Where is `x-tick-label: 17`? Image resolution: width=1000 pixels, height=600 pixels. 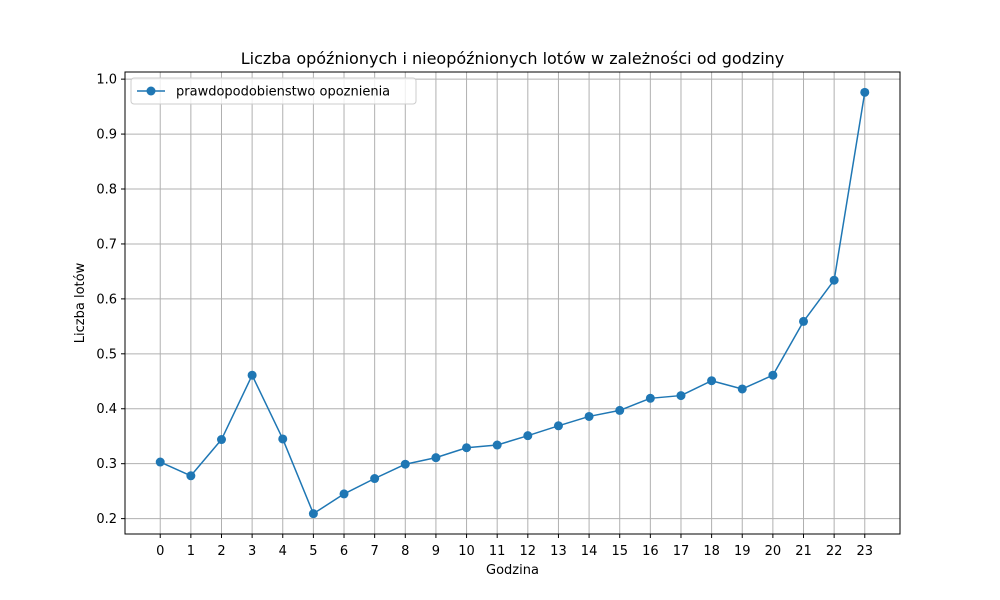
x-tick-label: 17 is located at coordinates (681, 551).